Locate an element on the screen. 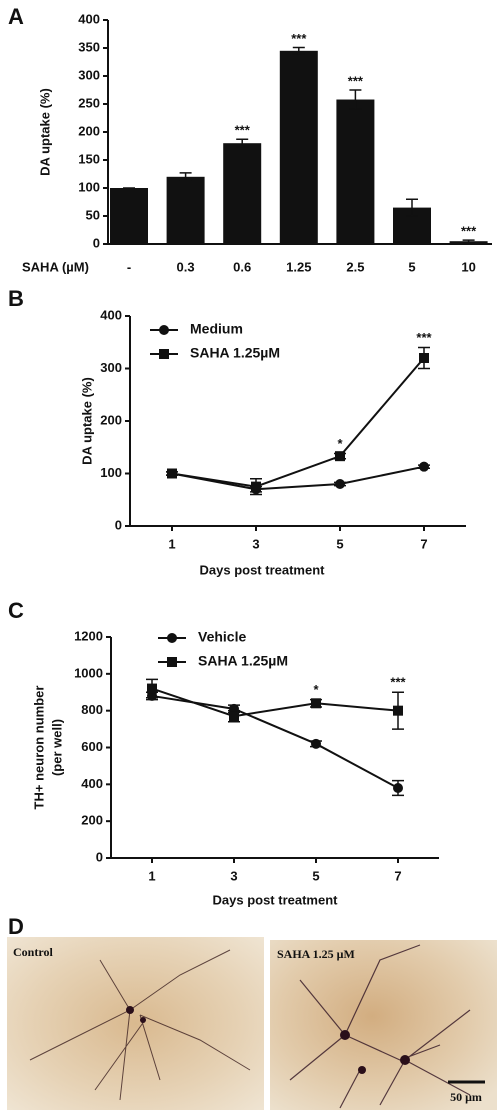 The image size is (502, 1113). y-tick-label: 150 is located at coordinates (89, 158).